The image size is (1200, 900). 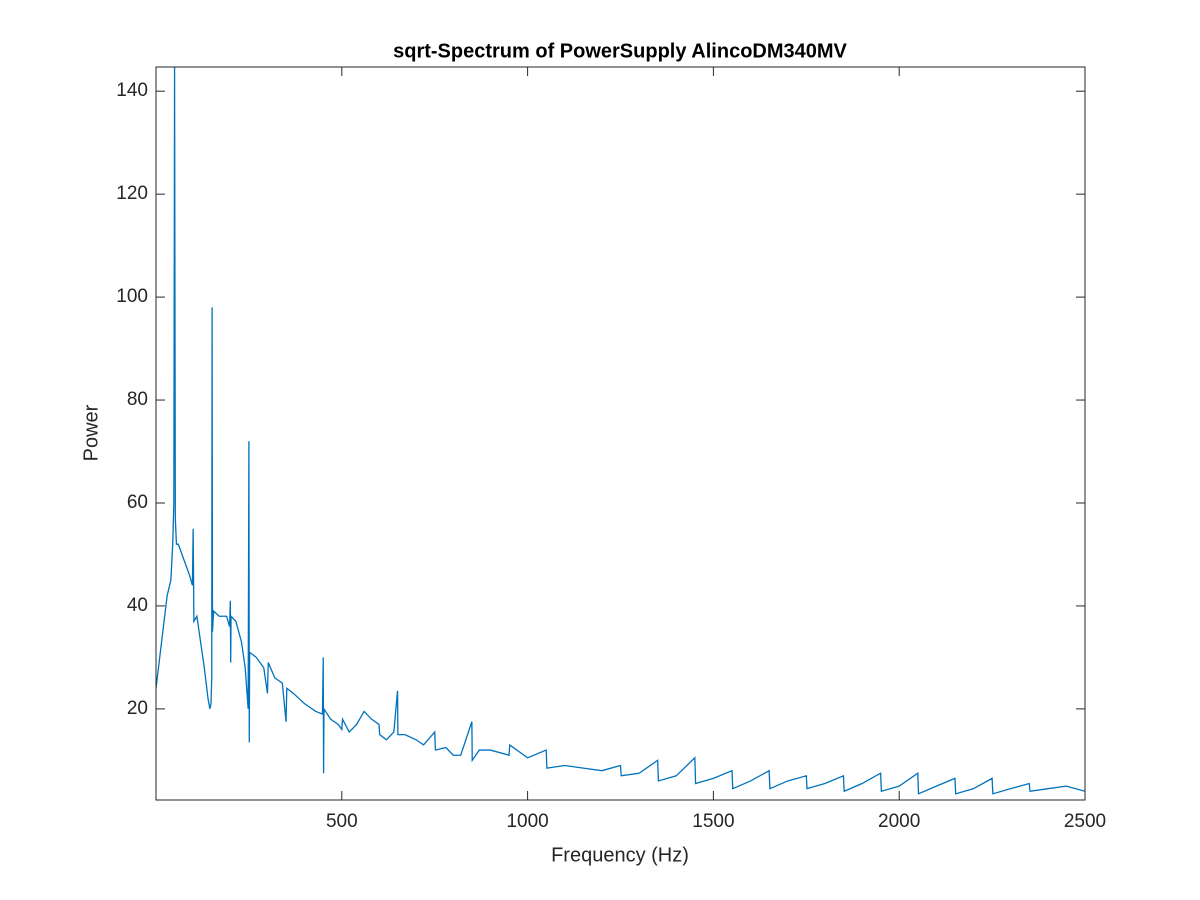 What do you see at coordinates (1085, 821) in the screenshot?
I see `x-tick-label: 2500` at bounding box center [1085, 821].